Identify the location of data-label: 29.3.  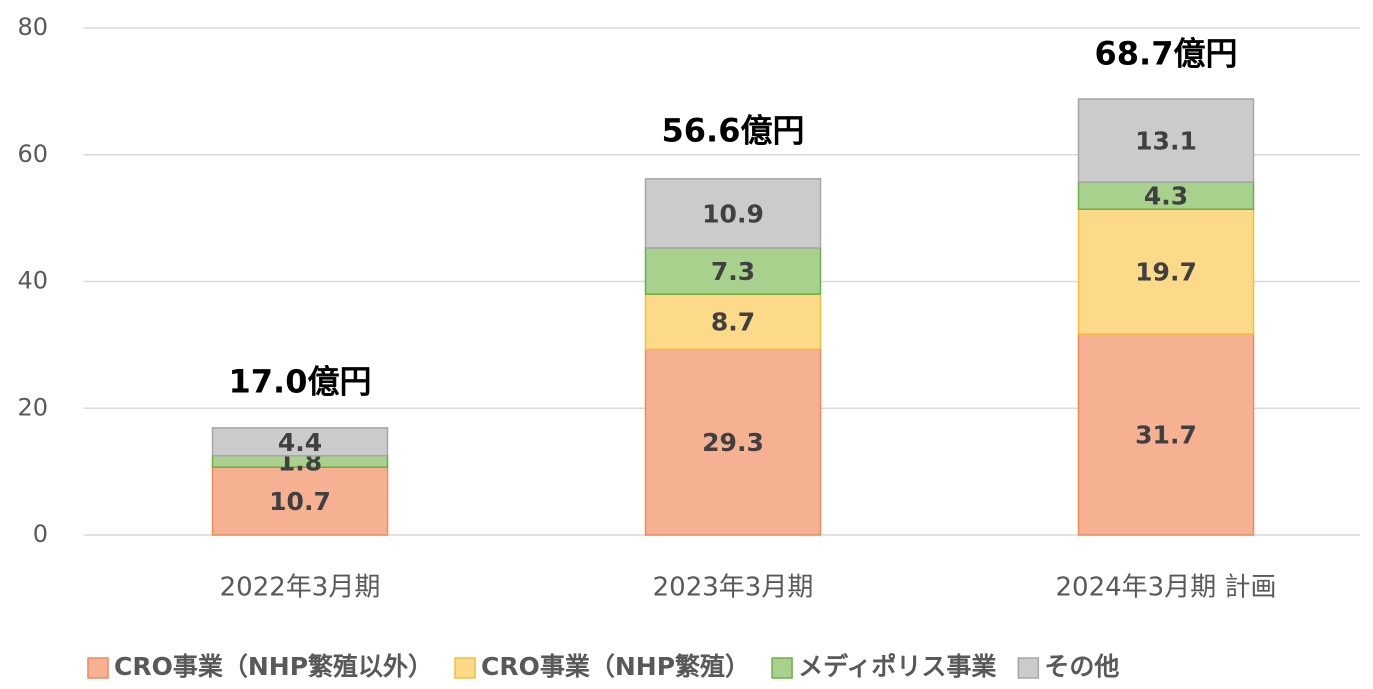
(733, 442).